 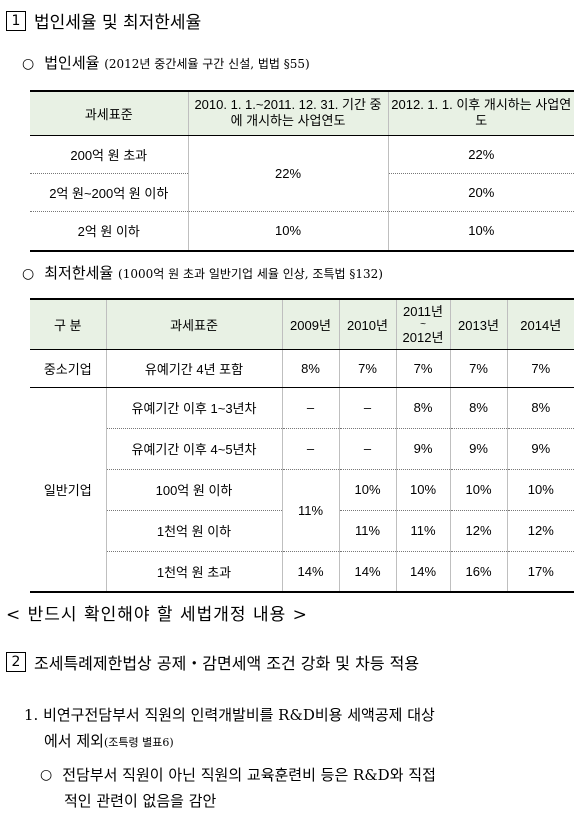 What do you see at coordinates (423, 337) in the screenshot?
I see `header-year-2012: 2012년` at bounding box center [423, 337].